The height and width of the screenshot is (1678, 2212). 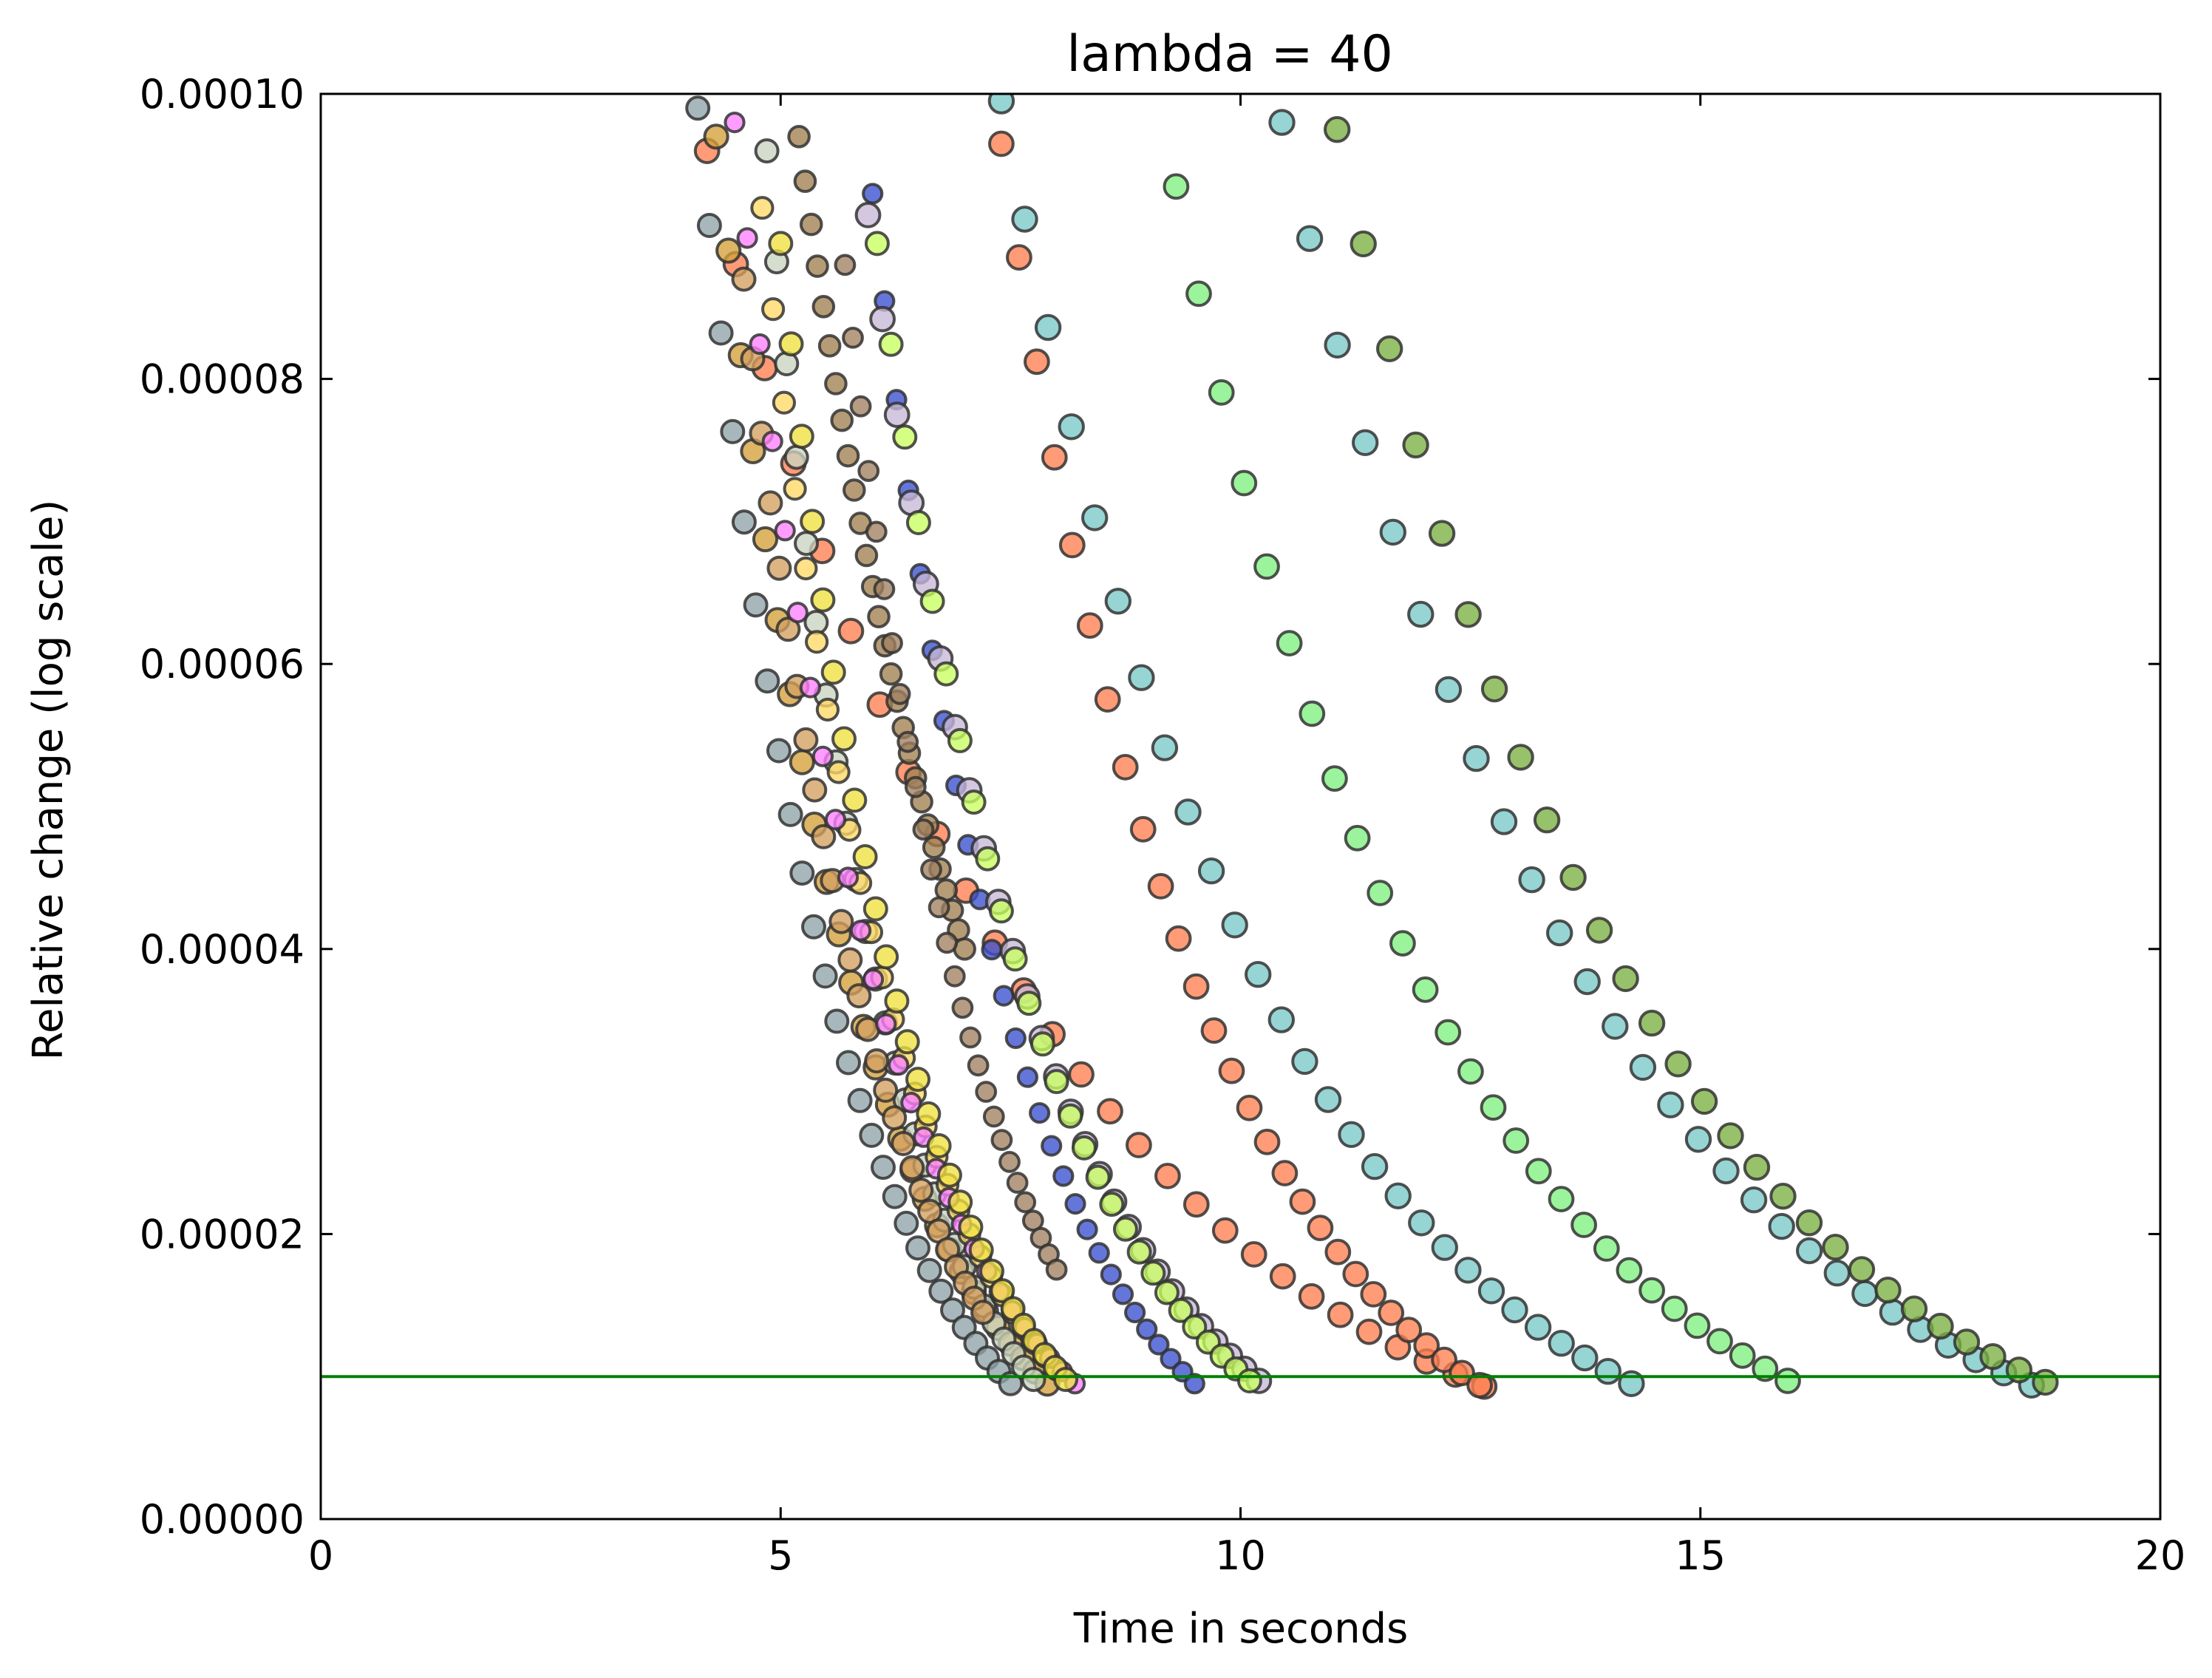 I want to click on x-tick-label: 10, so click(x=1240, y=1555).